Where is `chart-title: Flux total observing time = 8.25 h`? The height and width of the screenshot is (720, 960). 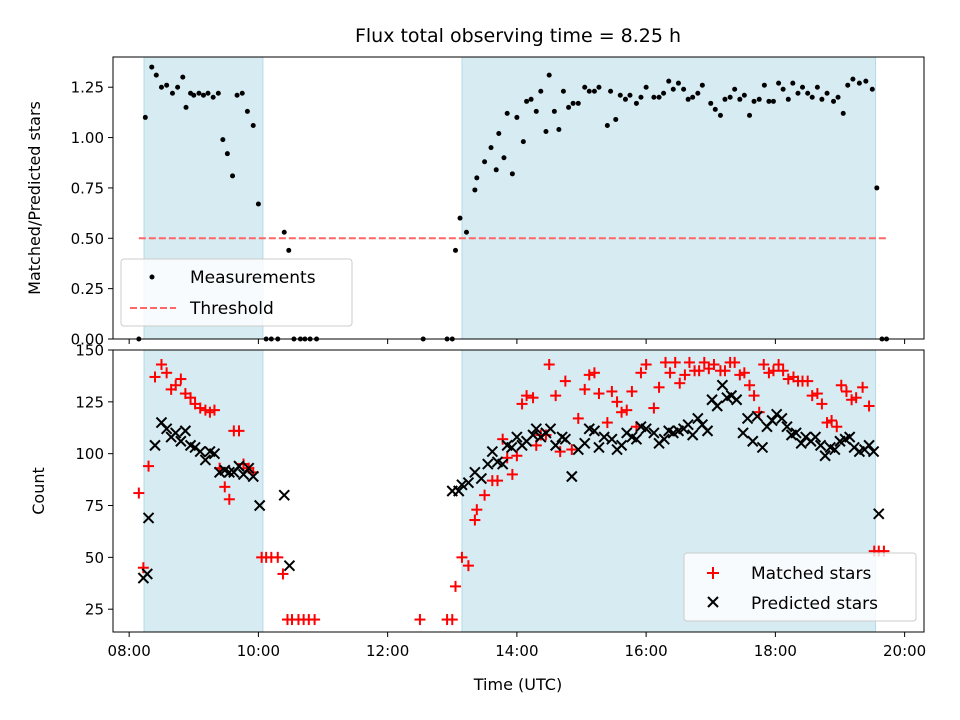
chart-title: Flux total observing time = 8.25 h is located at coordinates (518, 36).